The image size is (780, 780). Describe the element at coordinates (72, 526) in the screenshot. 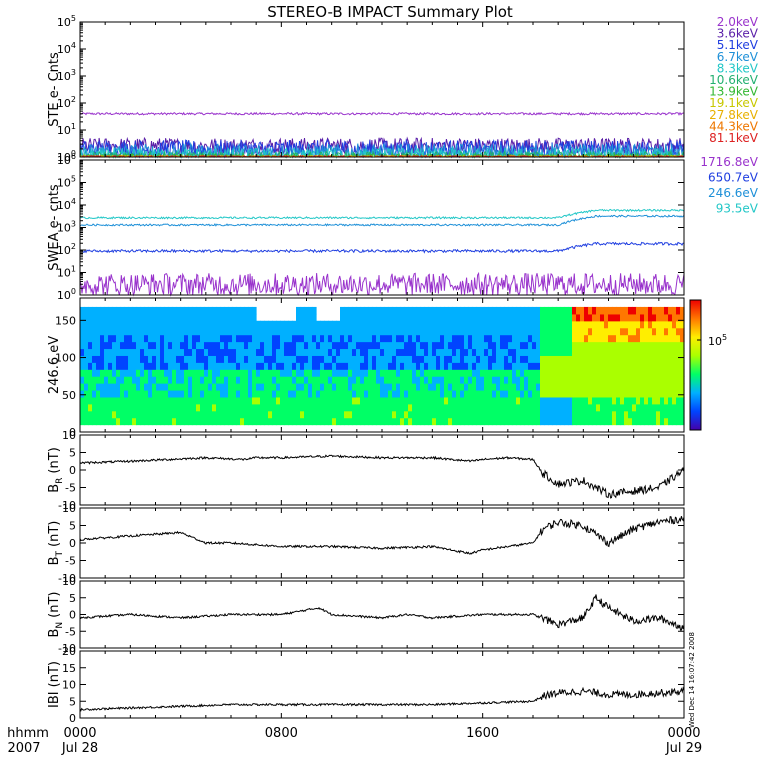

I see `y-tick-label: 5` at that location.